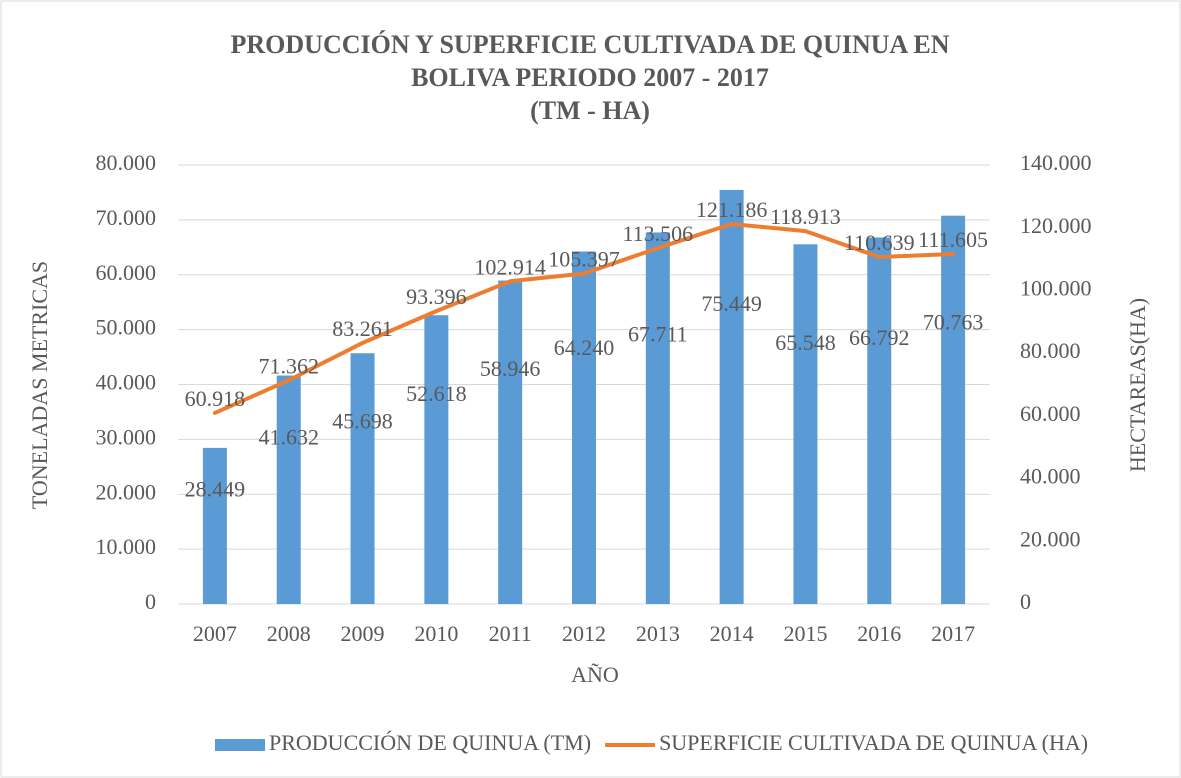 Image resolution: width=1181 pixels, height=778 pixels. I want to click on data-label: 52.618, so click(436, 393).